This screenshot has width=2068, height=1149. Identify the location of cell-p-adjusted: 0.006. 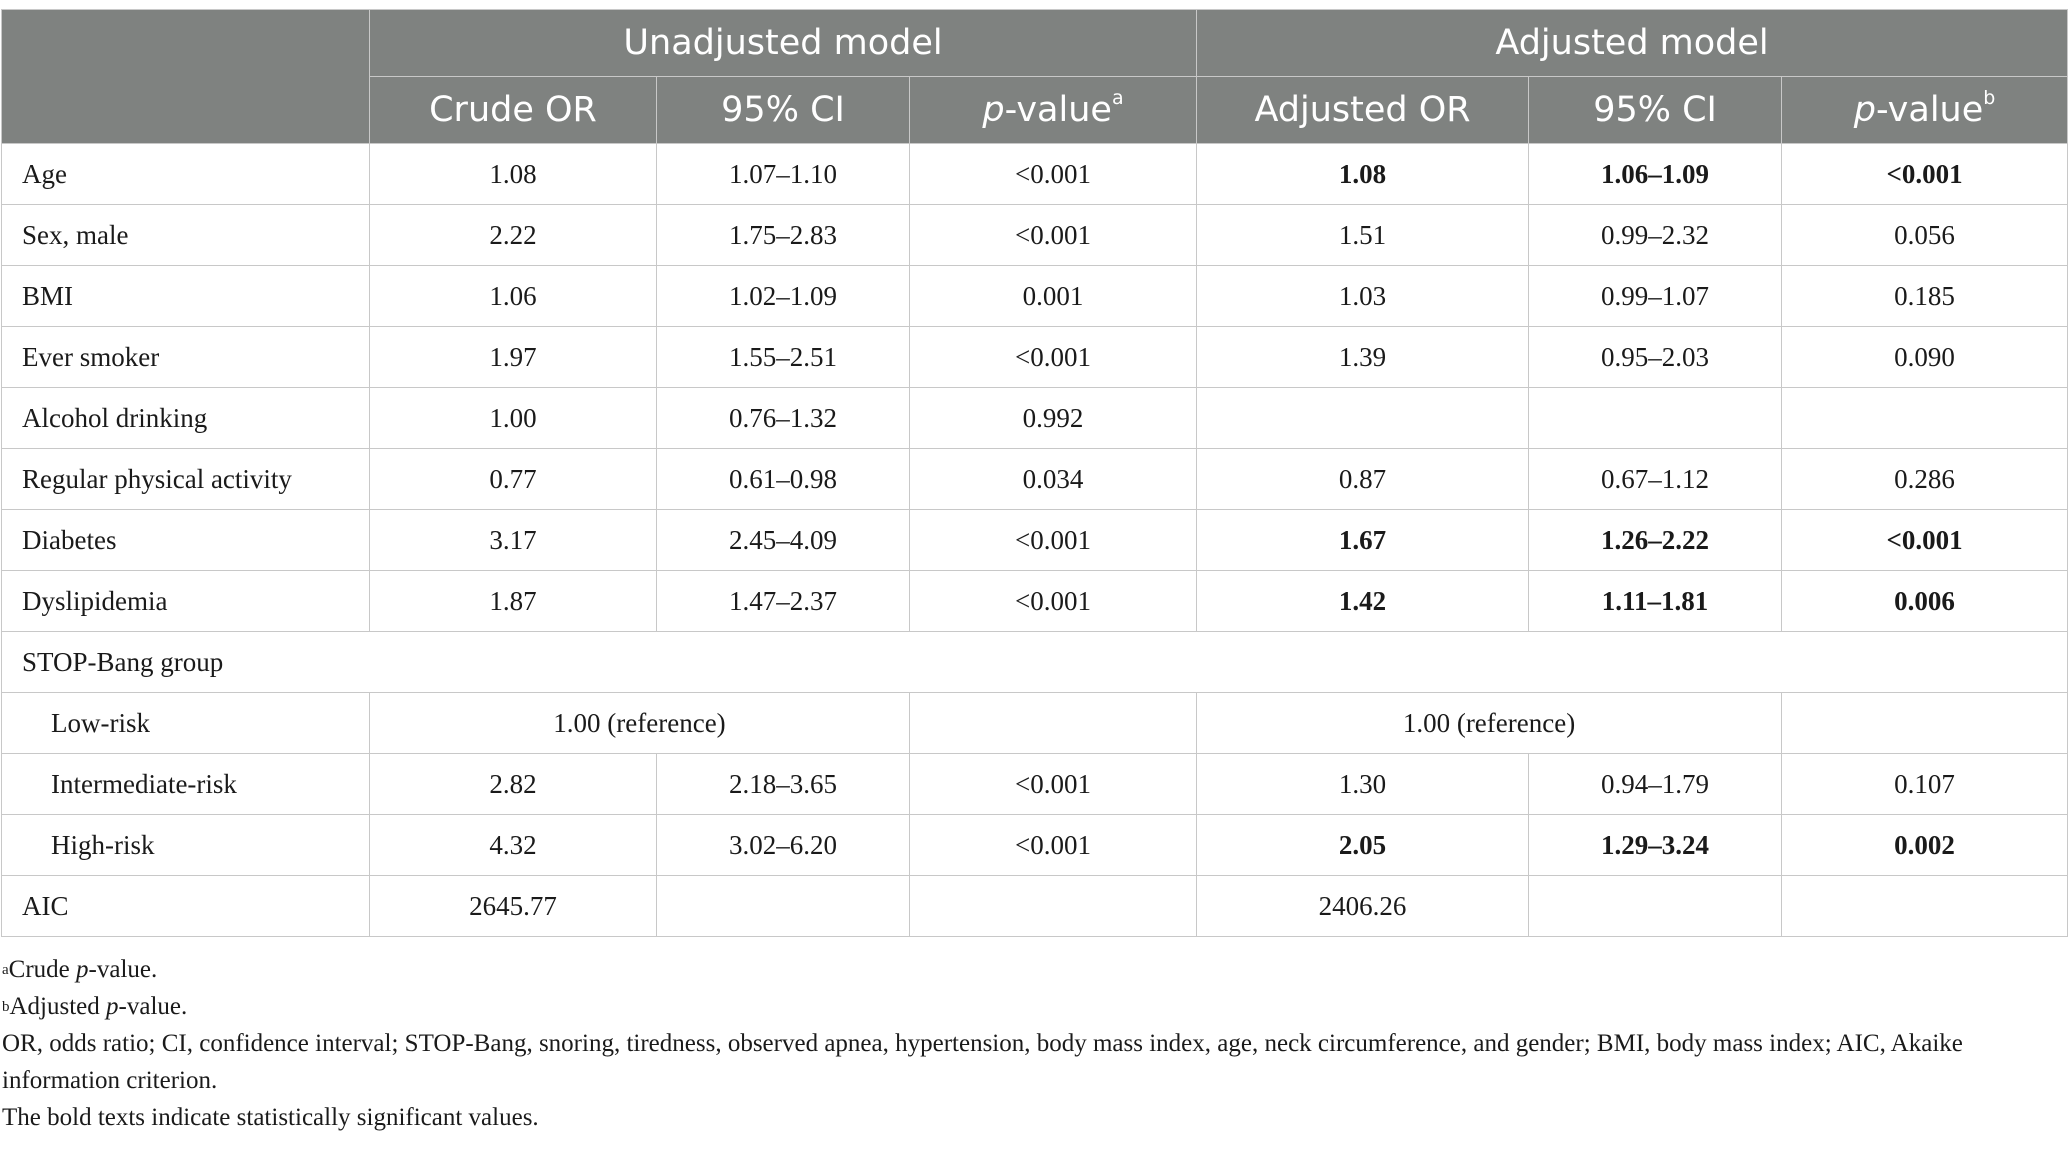
(1924, 601).